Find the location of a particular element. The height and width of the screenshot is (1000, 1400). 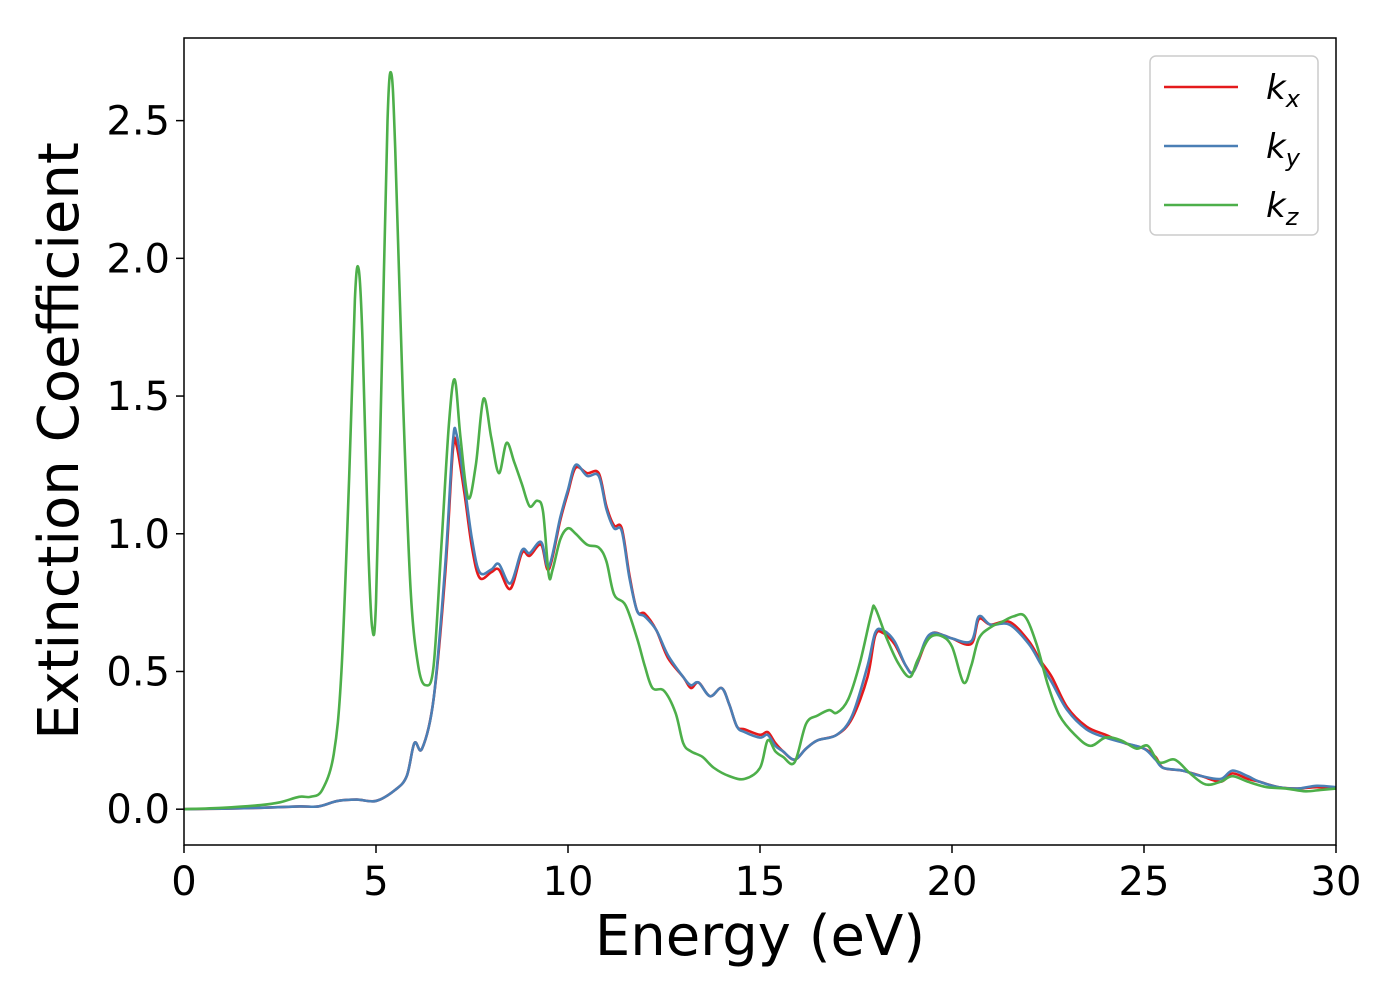

x-tick-label: 5 is located at coordinates (375, 882).